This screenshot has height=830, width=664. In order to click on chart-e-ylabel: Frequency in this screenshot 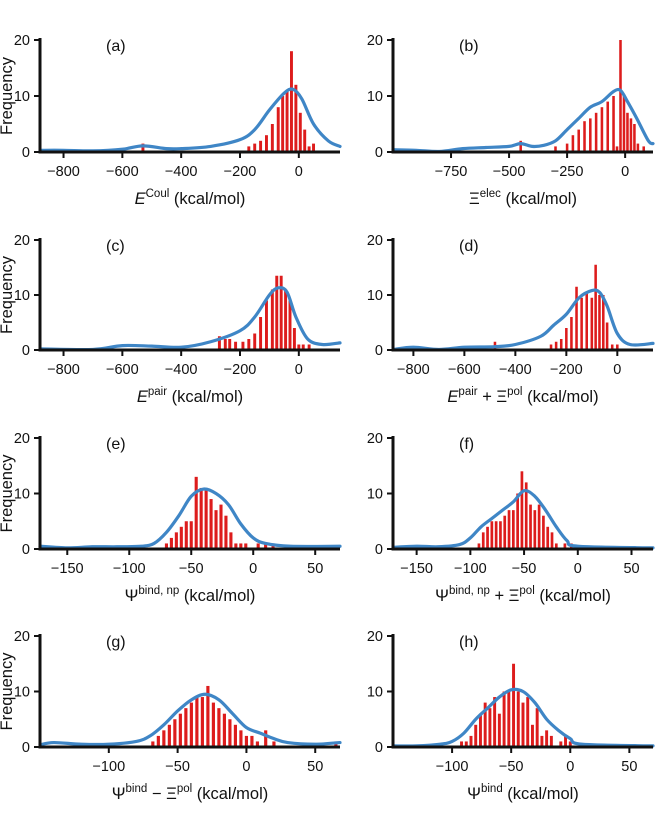, I will do `click(8, 493)`.